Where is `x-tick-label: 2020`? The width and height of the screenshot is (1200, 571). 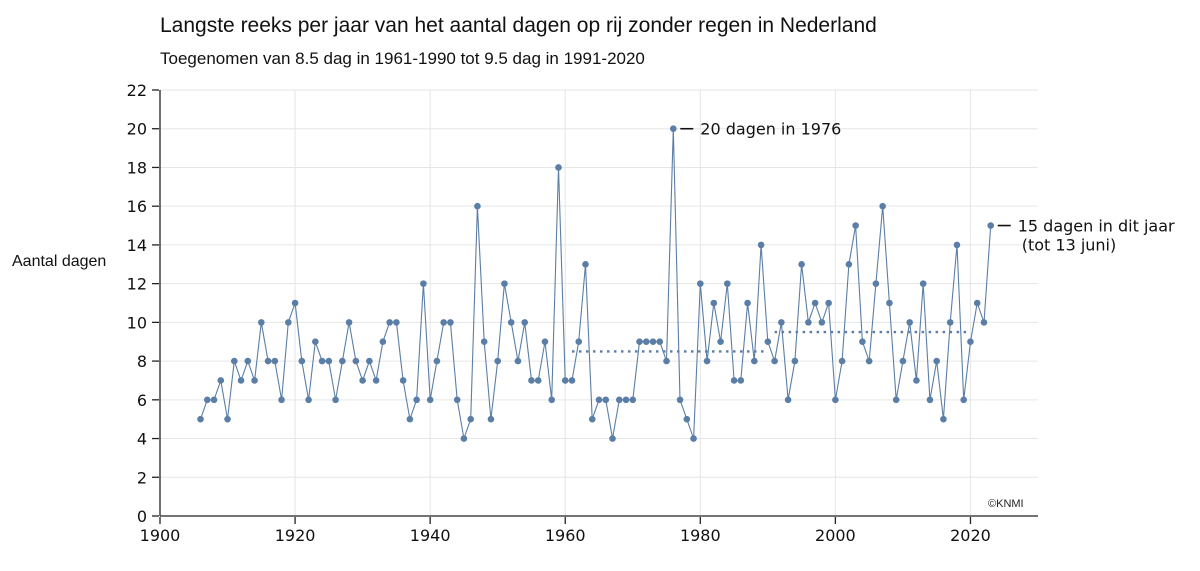 x-tick-label: 2020 is located at coordinates (970, 535).